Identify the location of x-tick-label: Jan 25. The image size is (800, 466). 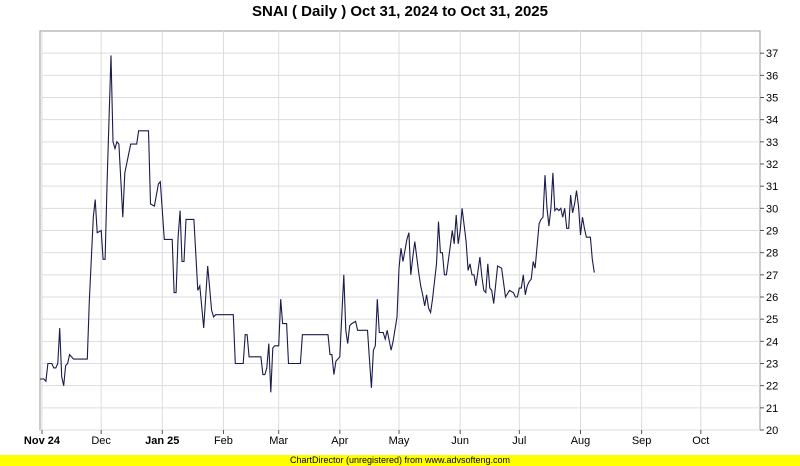
(162, 441).